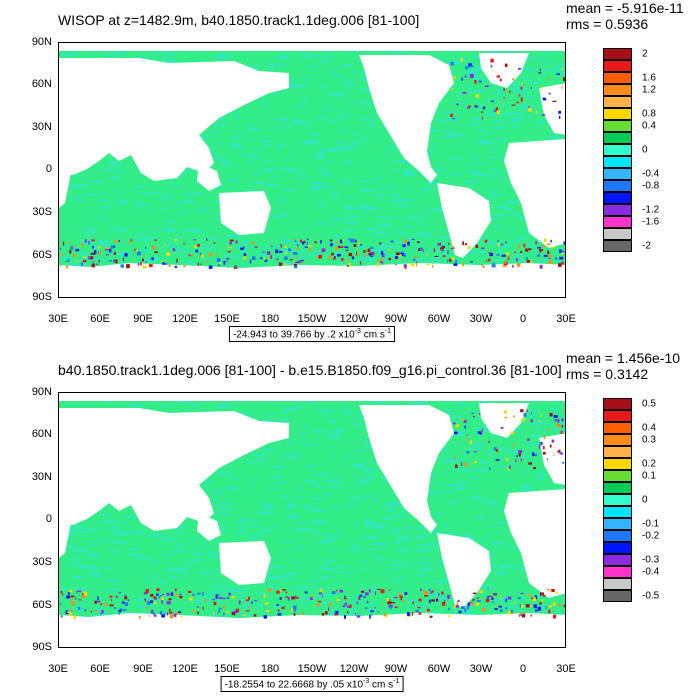 This screenshot has height=700, width=700. I want to click on colorbar-tick-label: 0.5, so click(649, 404).